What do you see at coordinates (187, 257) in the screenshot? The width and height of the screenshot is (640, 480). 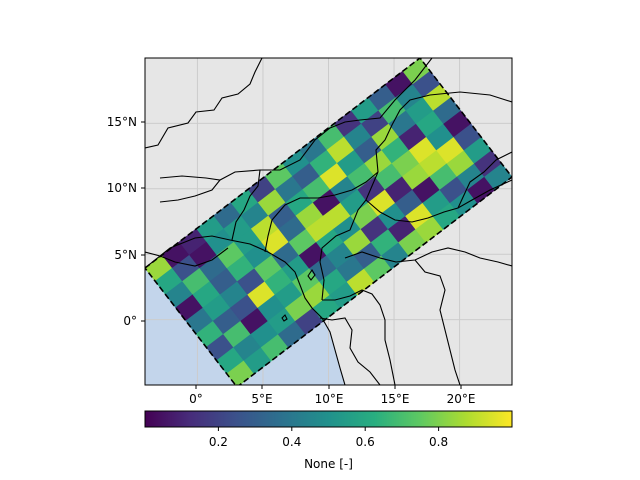 I see `border-west-coast` at bounding box center [187, 257].